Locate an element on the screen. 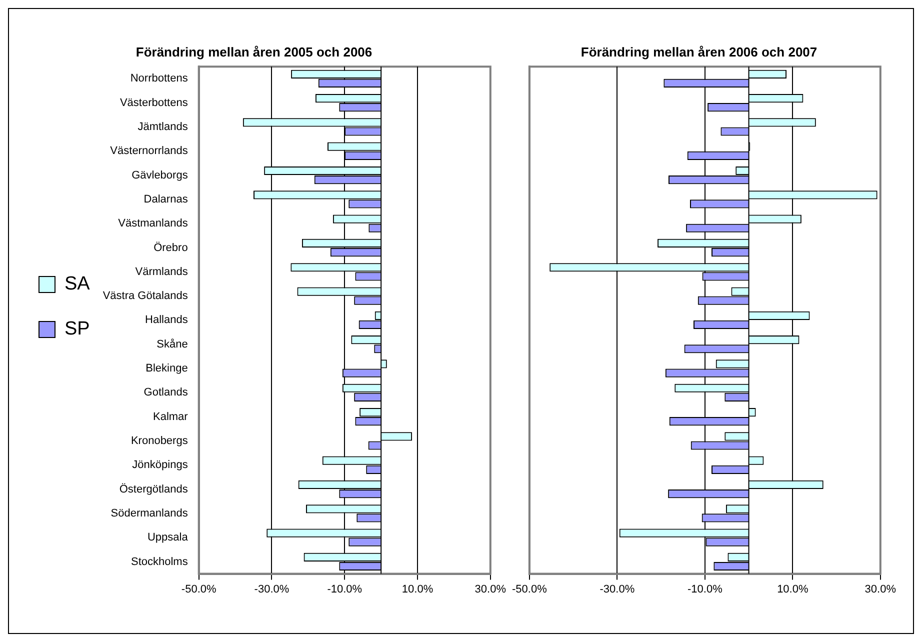 This screenshot has height=642, width=922. y-tick-label: Västmanlands is located at coordinates (153, 224).